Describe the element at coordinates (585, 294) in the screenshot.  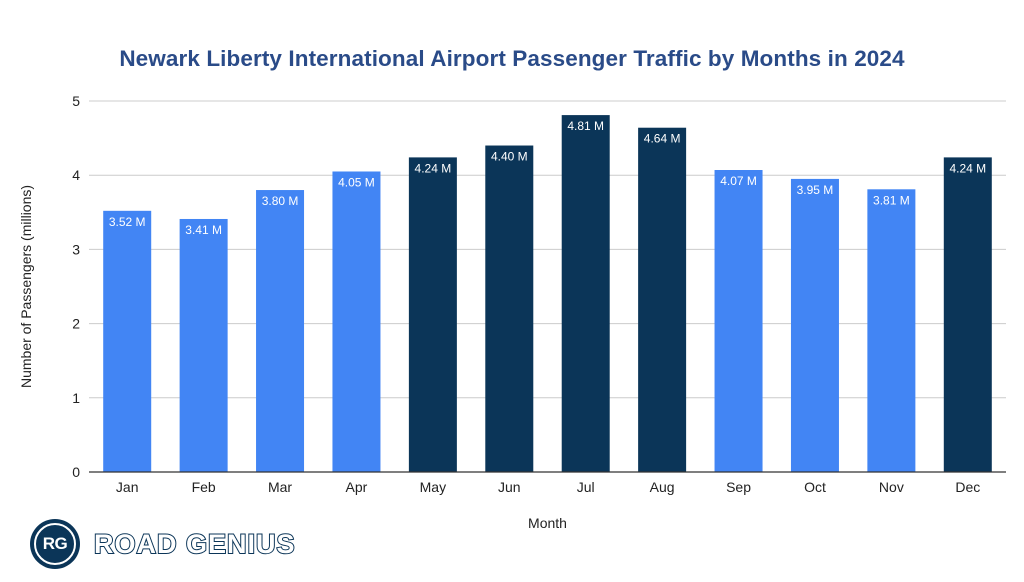
I see `bar-jul` at that location.